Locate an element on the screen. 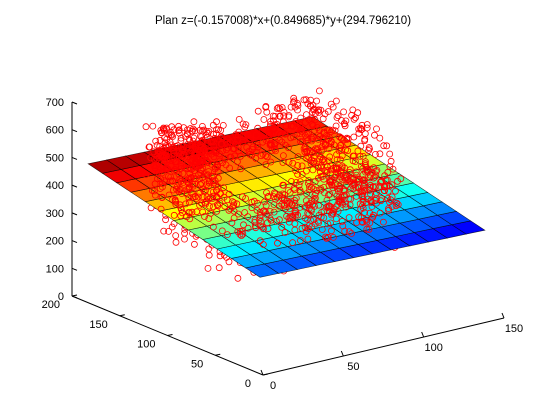 The image size is (560, 420). z-tick-label: 100 is located at coordinates (55, 269).